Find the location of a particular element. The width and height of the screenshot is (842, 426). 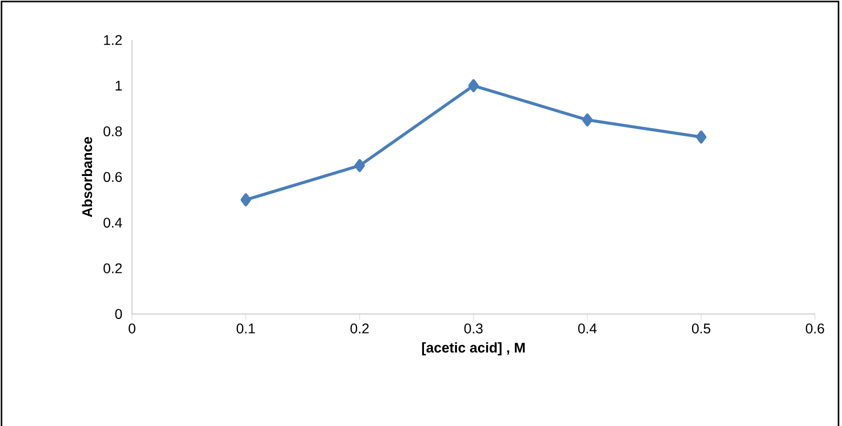

x-tick-label: 0.2 is located at coordinates (359, 329).